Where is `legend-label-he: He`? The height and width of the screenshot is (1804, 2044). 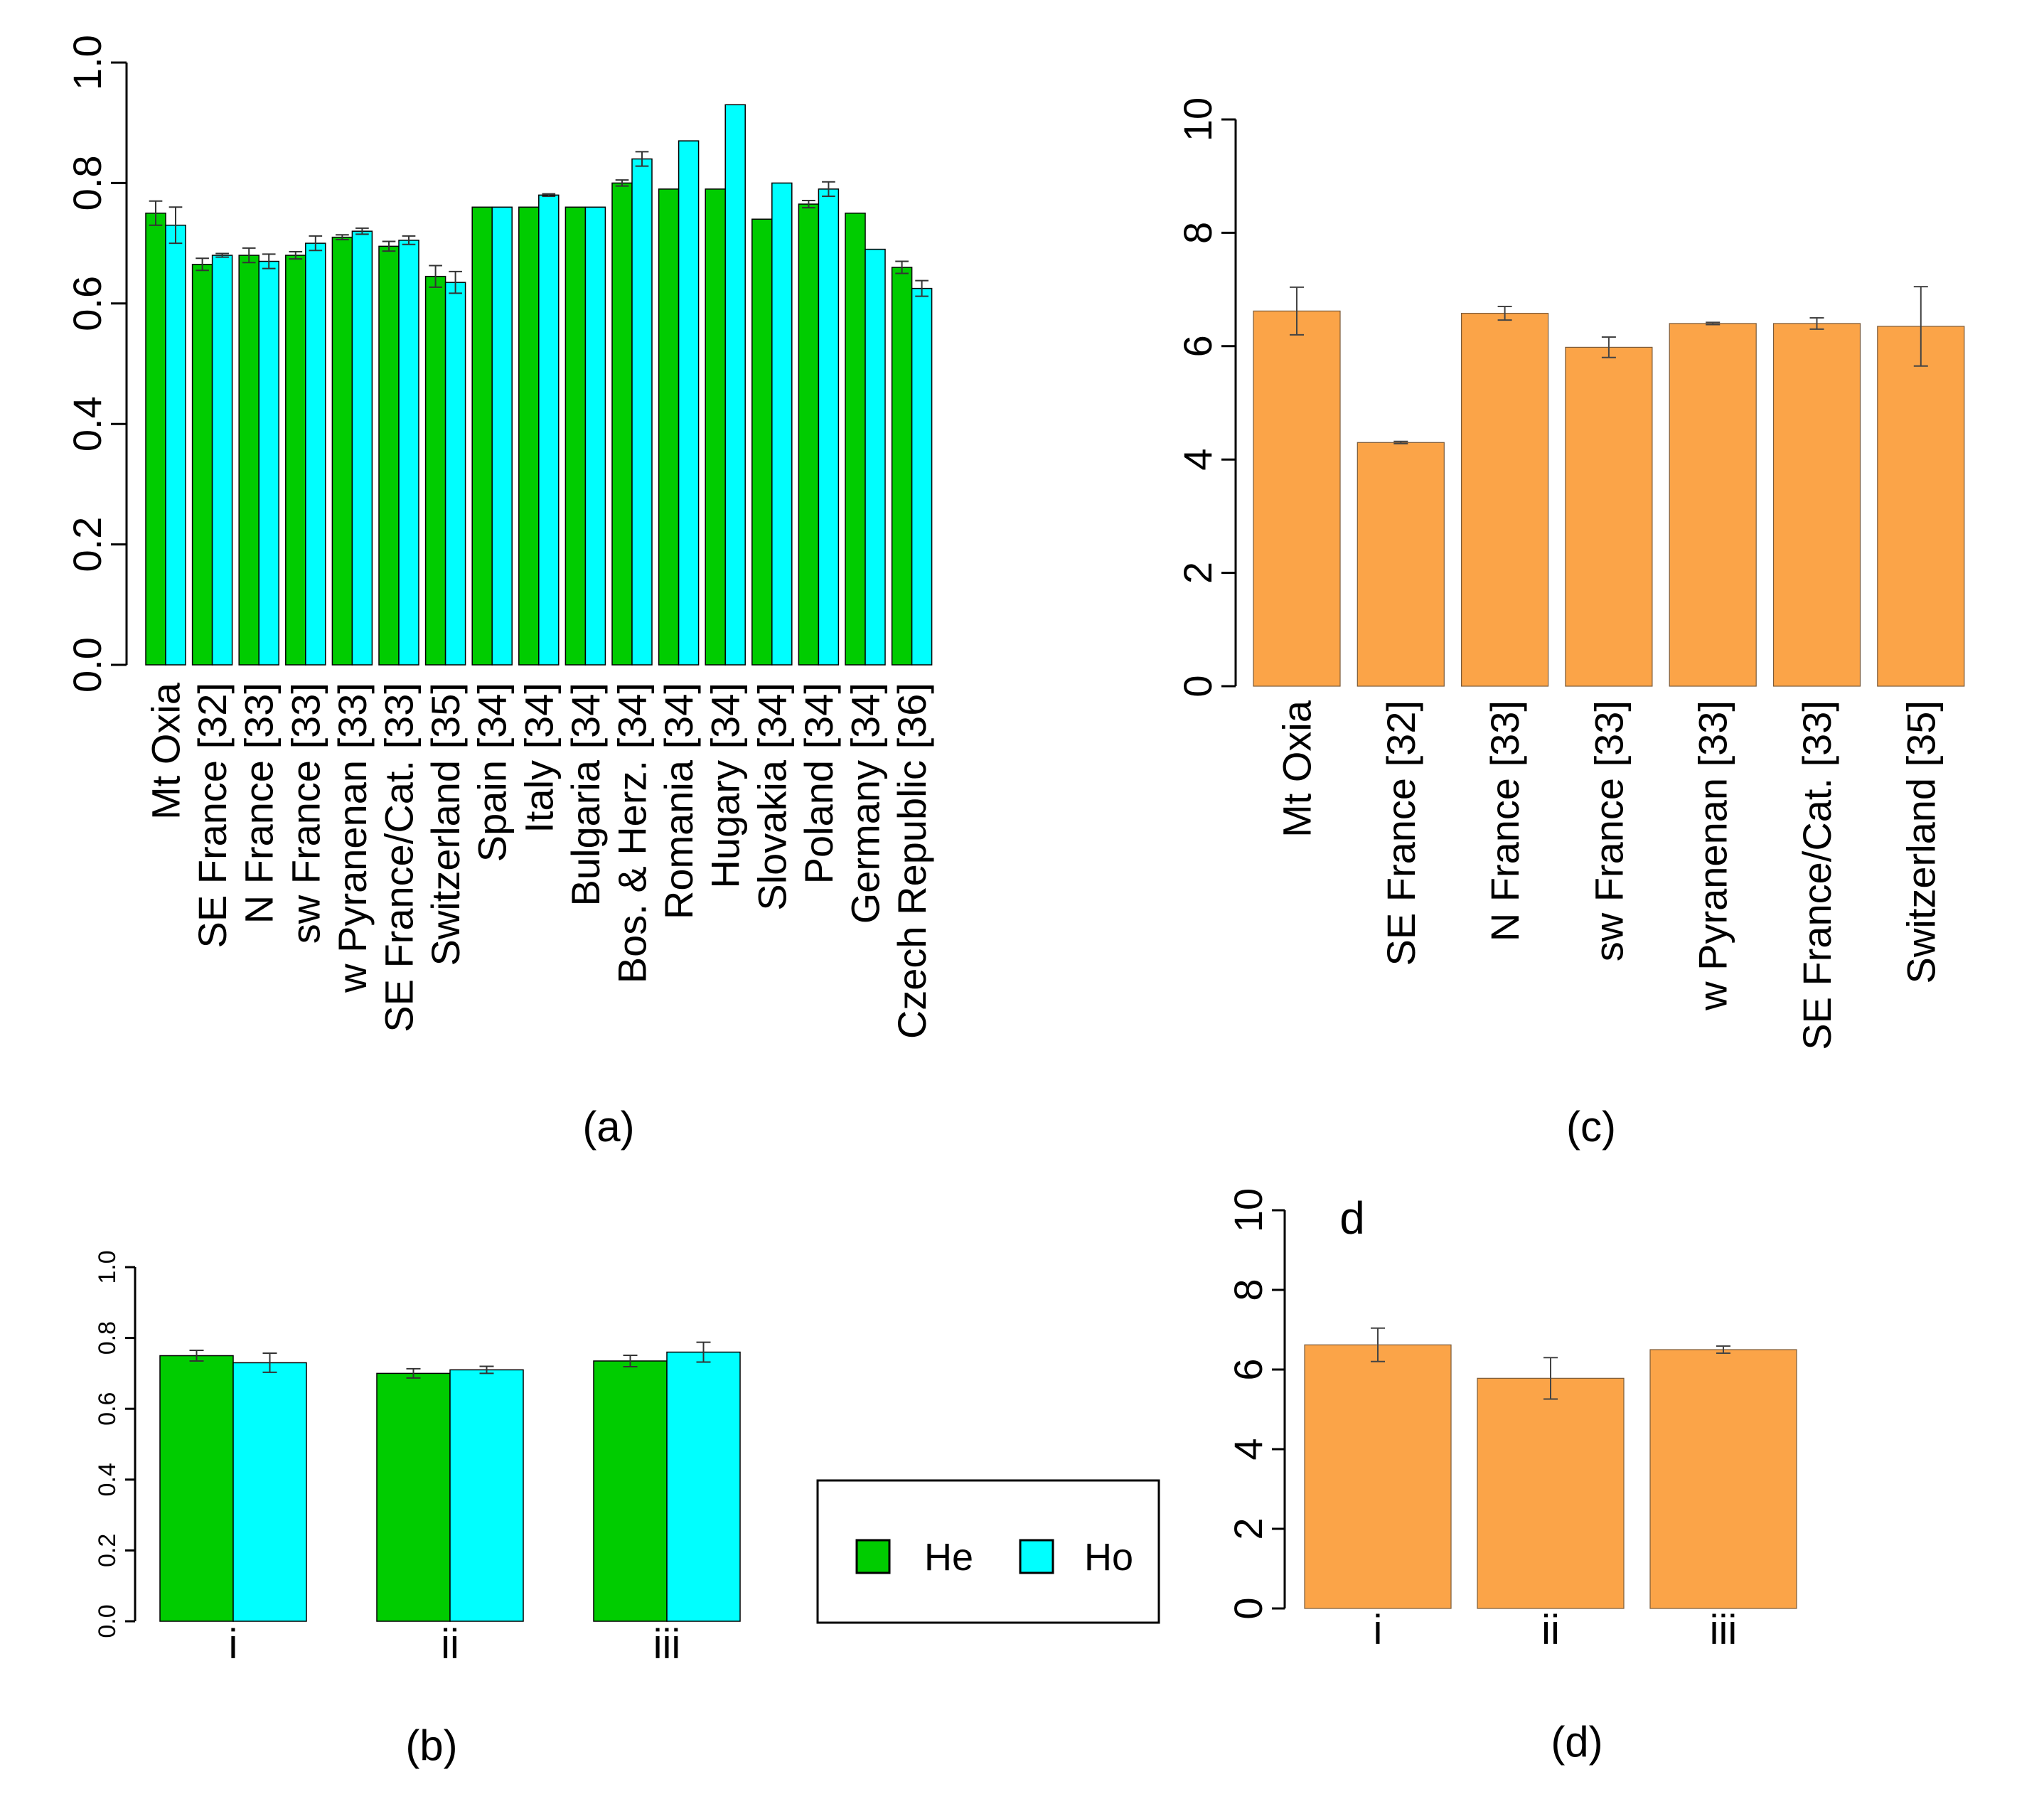
legend-label-he: He is located at coordinates (949, 1557).